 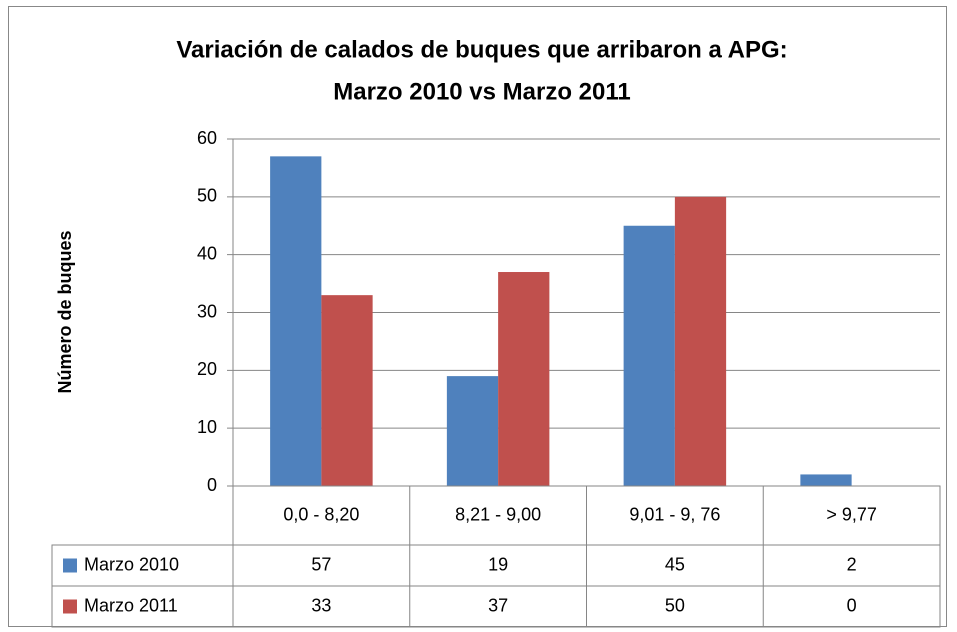 What do you see at coordinates (482, 91) in the screenshot?
I see `chart-title: Marzo 2010 vs Marzo 2011` at bounding box center [482, 91].